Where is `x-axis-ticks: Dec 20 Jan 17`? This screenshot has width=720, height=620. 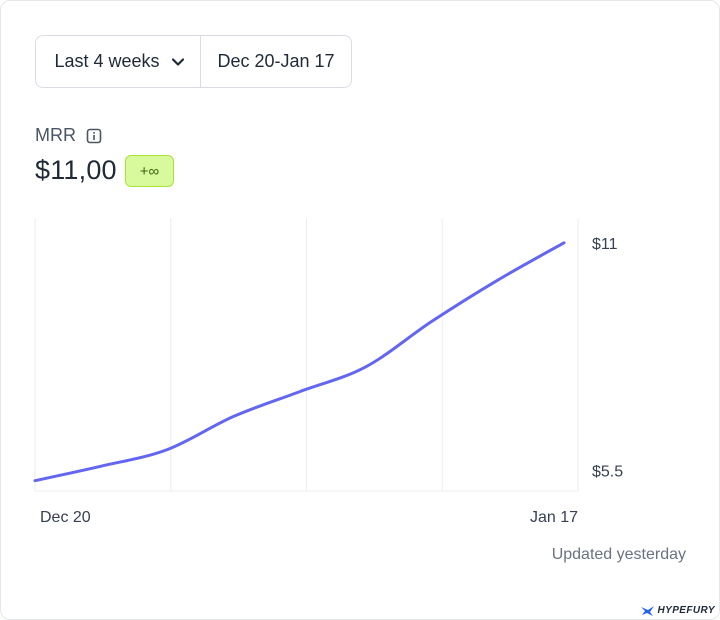 x-axis-ticks: Dec 20 Jan 17 is located at coordinates (309, 517).